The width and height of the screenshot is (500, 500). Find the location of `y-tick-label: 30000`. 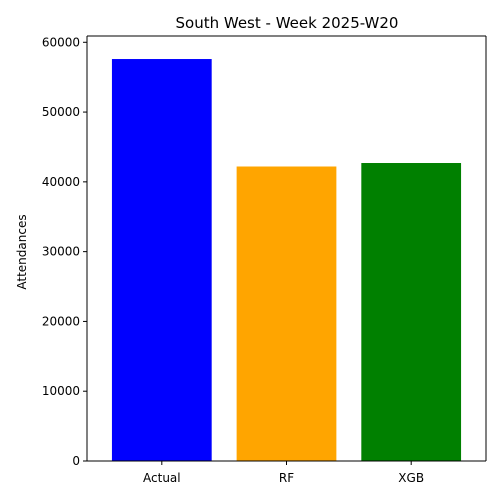

y-tick-label: 30000 is located at coordinates (61, 252).